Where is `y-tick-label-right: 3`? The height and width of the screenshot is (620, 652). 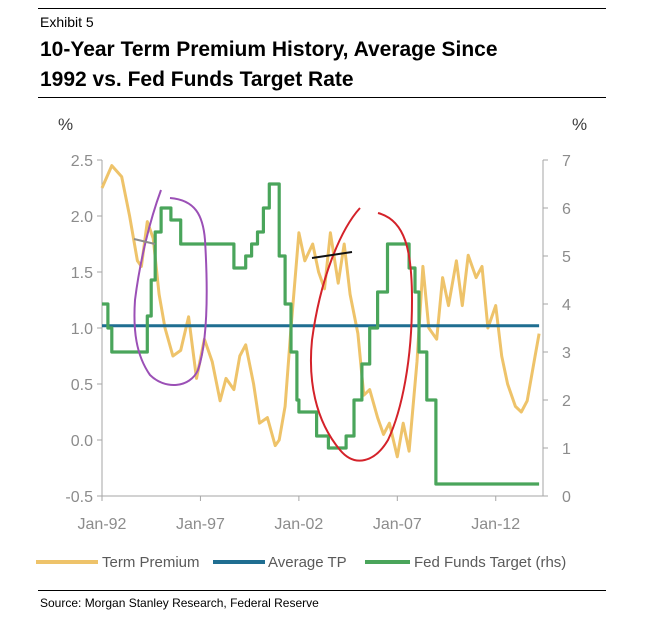
y-tick-label-right: 3 is located at coordinates (566, 353).